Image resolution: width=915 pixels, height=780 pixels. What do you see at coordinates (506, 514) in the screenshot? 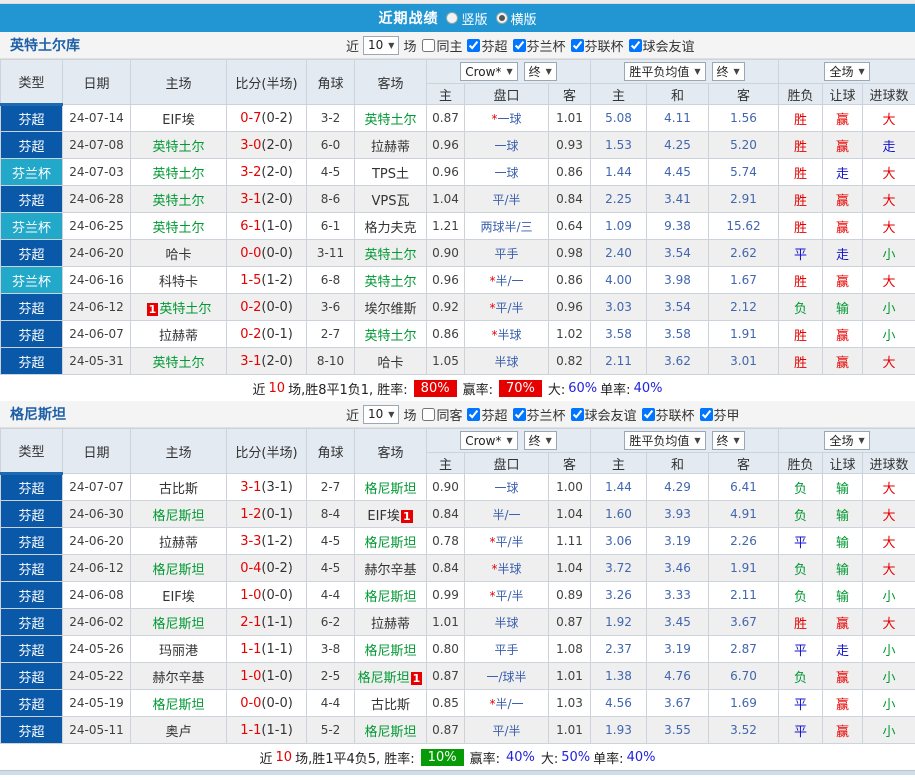
I see `asia-handicap-cell: 半/一` at bounding box center [506, 514].